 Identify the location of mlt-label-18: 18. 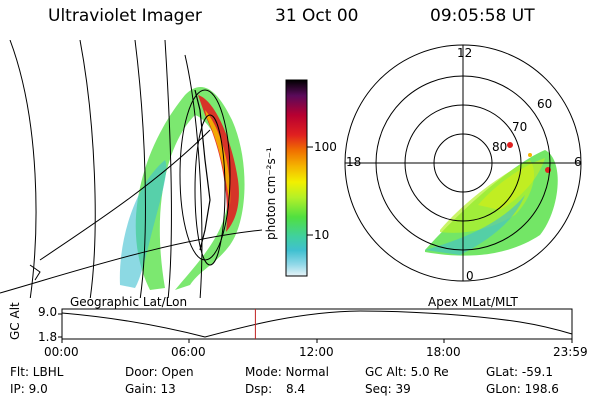
(354, 162).